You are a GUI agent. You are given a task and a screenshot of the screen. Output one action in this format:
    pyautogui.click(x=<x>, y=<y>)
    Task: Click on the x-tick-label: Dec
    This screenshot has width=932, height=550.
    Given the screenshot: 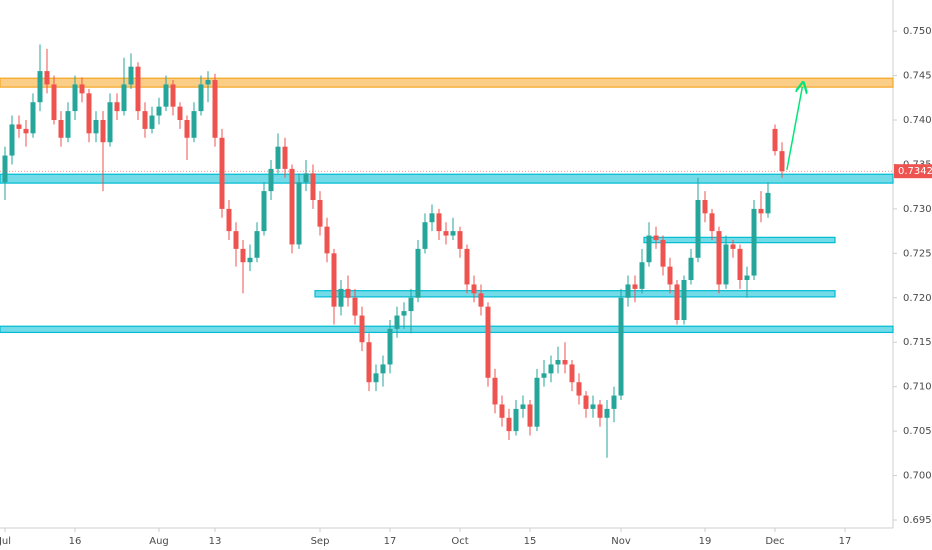 What is the action you would take?
    pyautogui.click(x=774, y=541)
    